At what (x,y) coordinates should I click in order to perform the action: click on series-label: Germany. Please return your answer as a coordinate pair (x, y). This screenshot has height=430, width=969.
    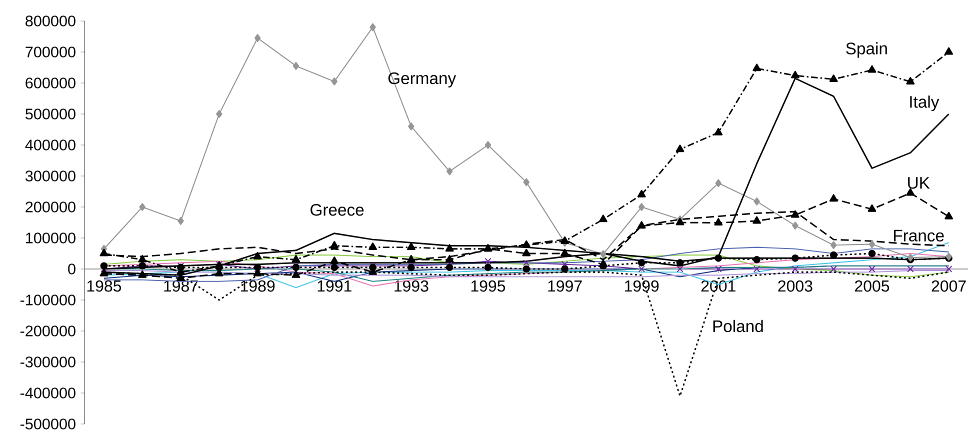
    Looking at the image, I should click on (422, 80).